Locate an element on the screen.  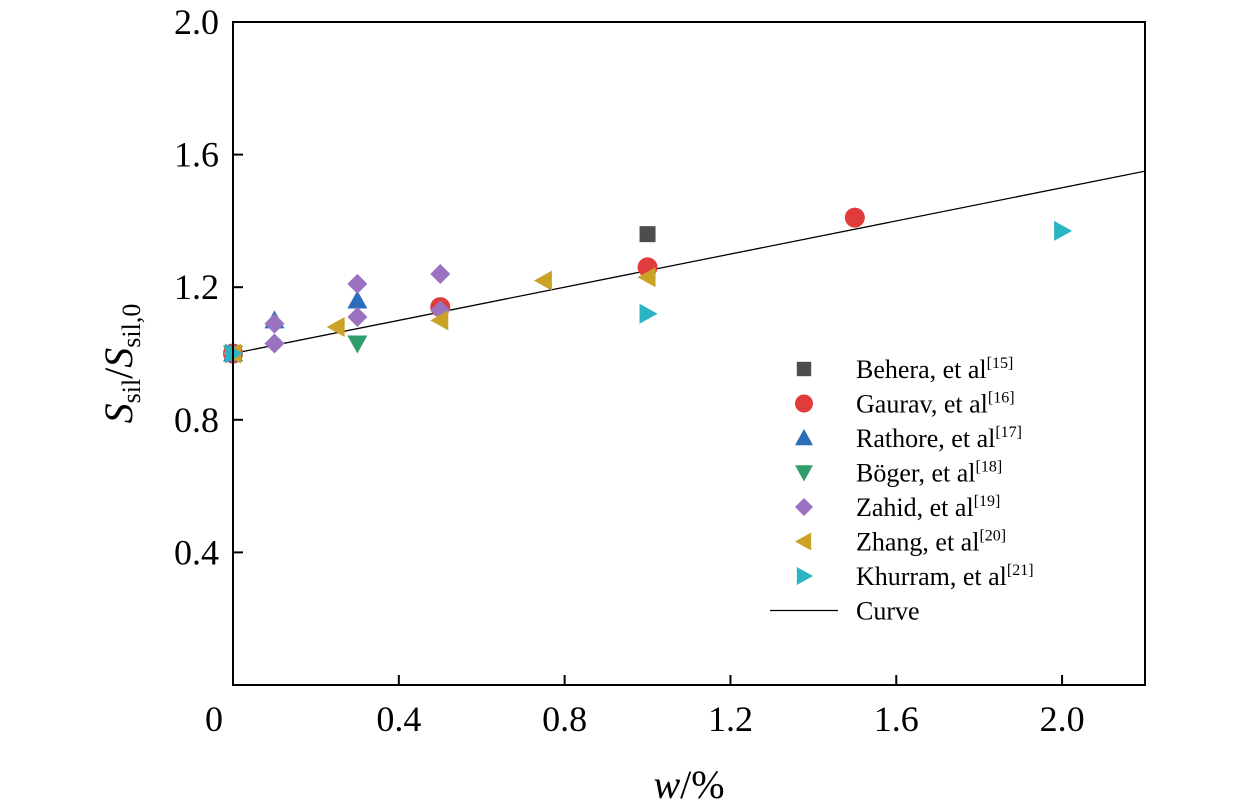
legend-marker-rathore is located at coordinates (804, 437).